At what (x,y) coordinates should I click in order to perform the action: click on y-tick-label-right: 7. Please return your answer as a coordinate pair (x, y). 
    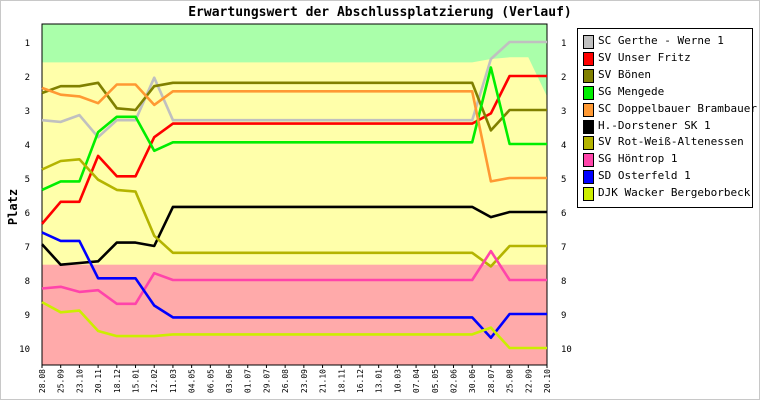
    Looking at the image, I should click on (563, 248).